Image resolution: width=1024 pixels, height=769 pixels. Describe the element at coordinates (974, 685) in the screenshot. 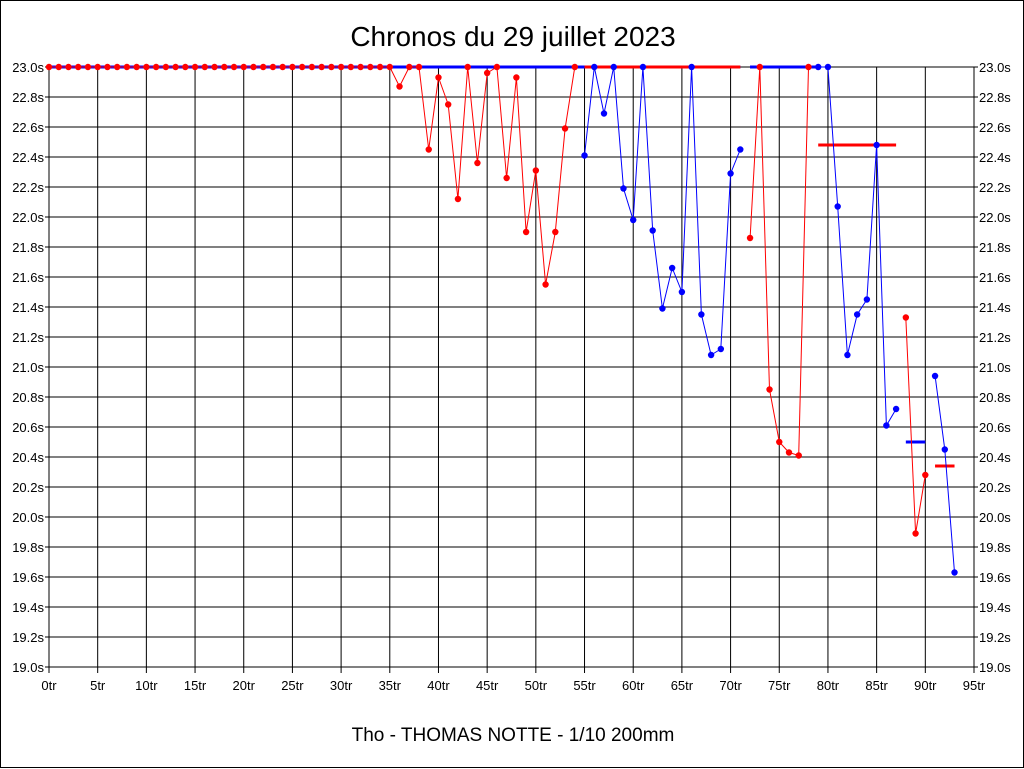

I see `x-tick-label: 95tr` at that location.